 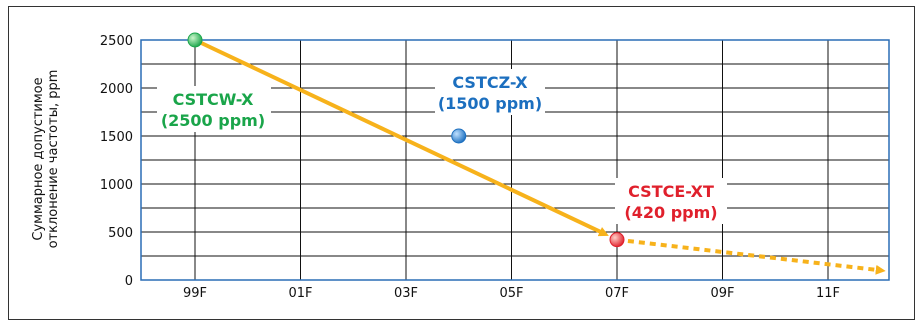 What do you see at coordinates (490, 82) in the screenshot?
I see `annotation-cstcz-x-name: CSTCZ-X` at bounding box center [490, 82].